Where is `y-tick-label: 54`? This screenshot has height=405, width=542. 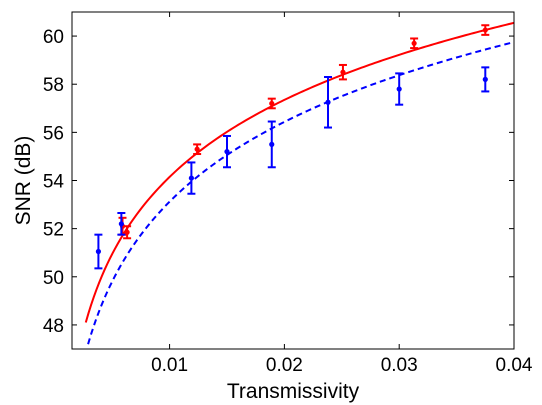 y-tick-label: 54 is located at coordinates (54, 182).